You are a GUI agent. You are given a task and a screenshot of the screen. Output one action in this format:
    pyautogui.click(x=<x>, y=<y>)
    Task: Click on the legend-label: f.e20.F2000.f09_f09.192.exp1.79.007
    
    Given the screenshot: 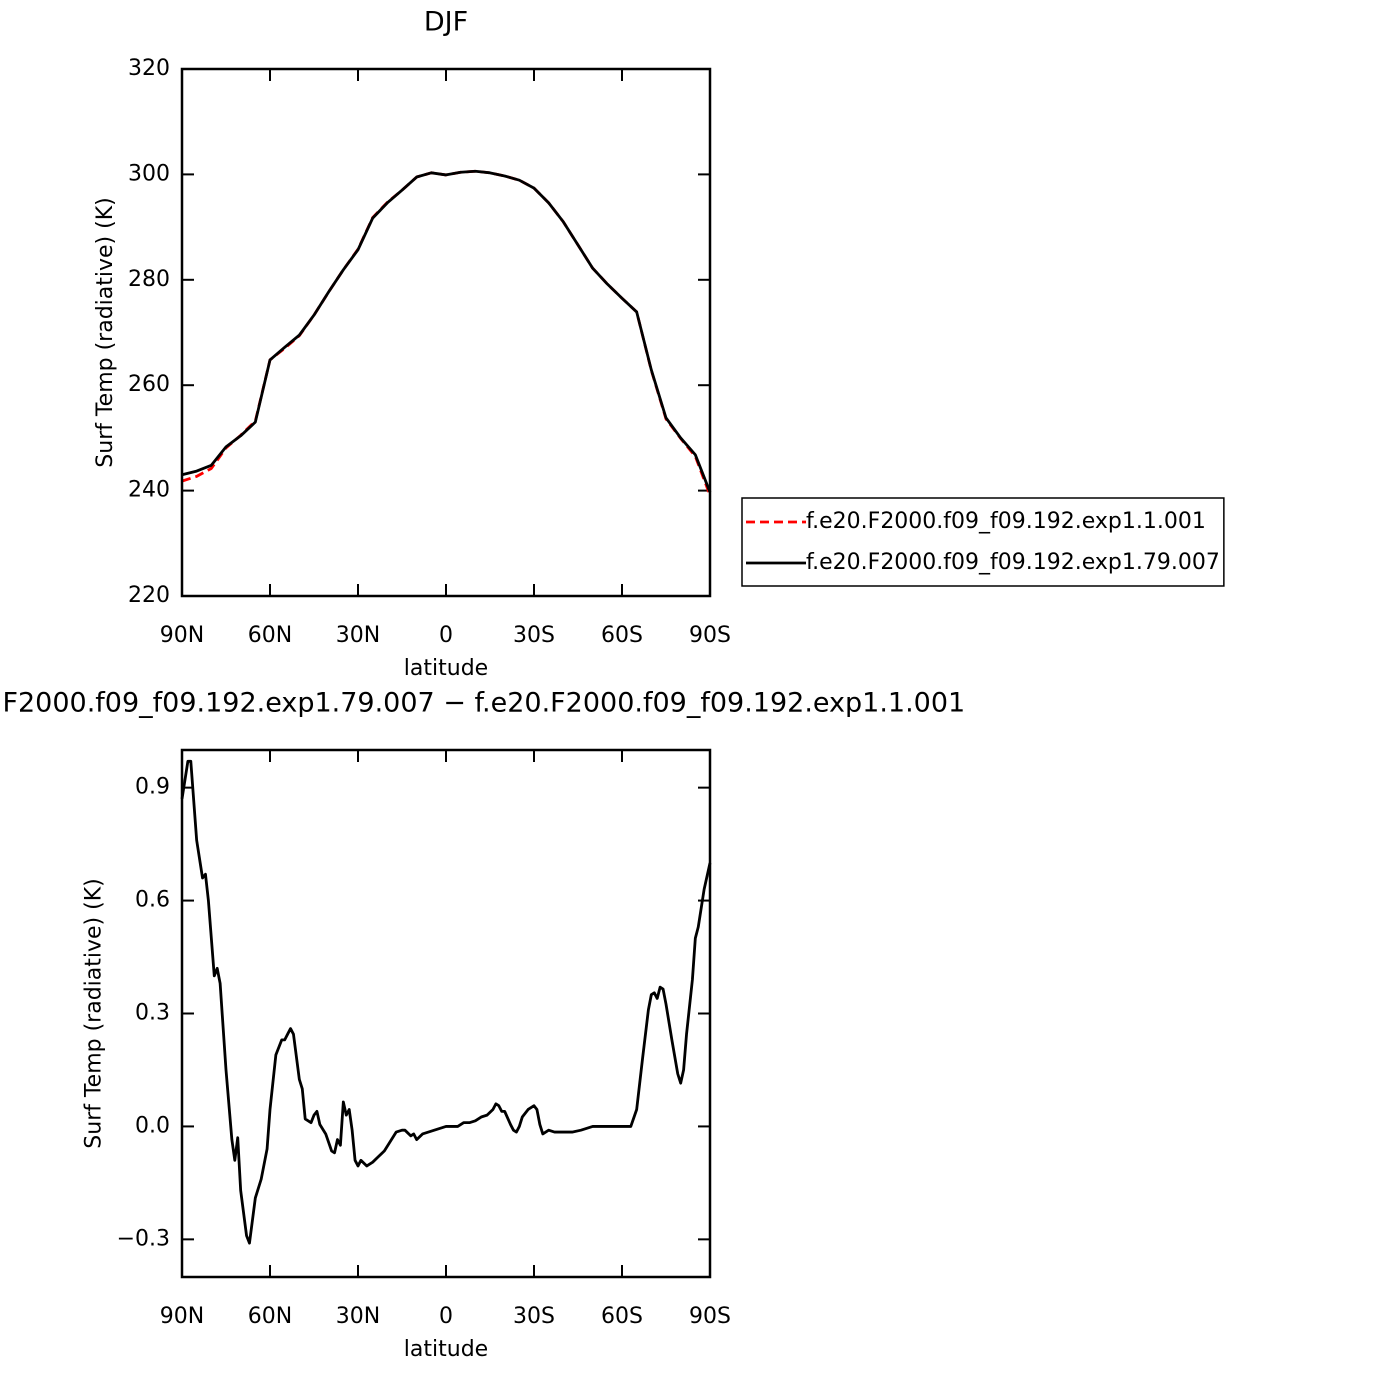 What is the action you would take?
    pyautogui.click(x=1013, y=562)
    